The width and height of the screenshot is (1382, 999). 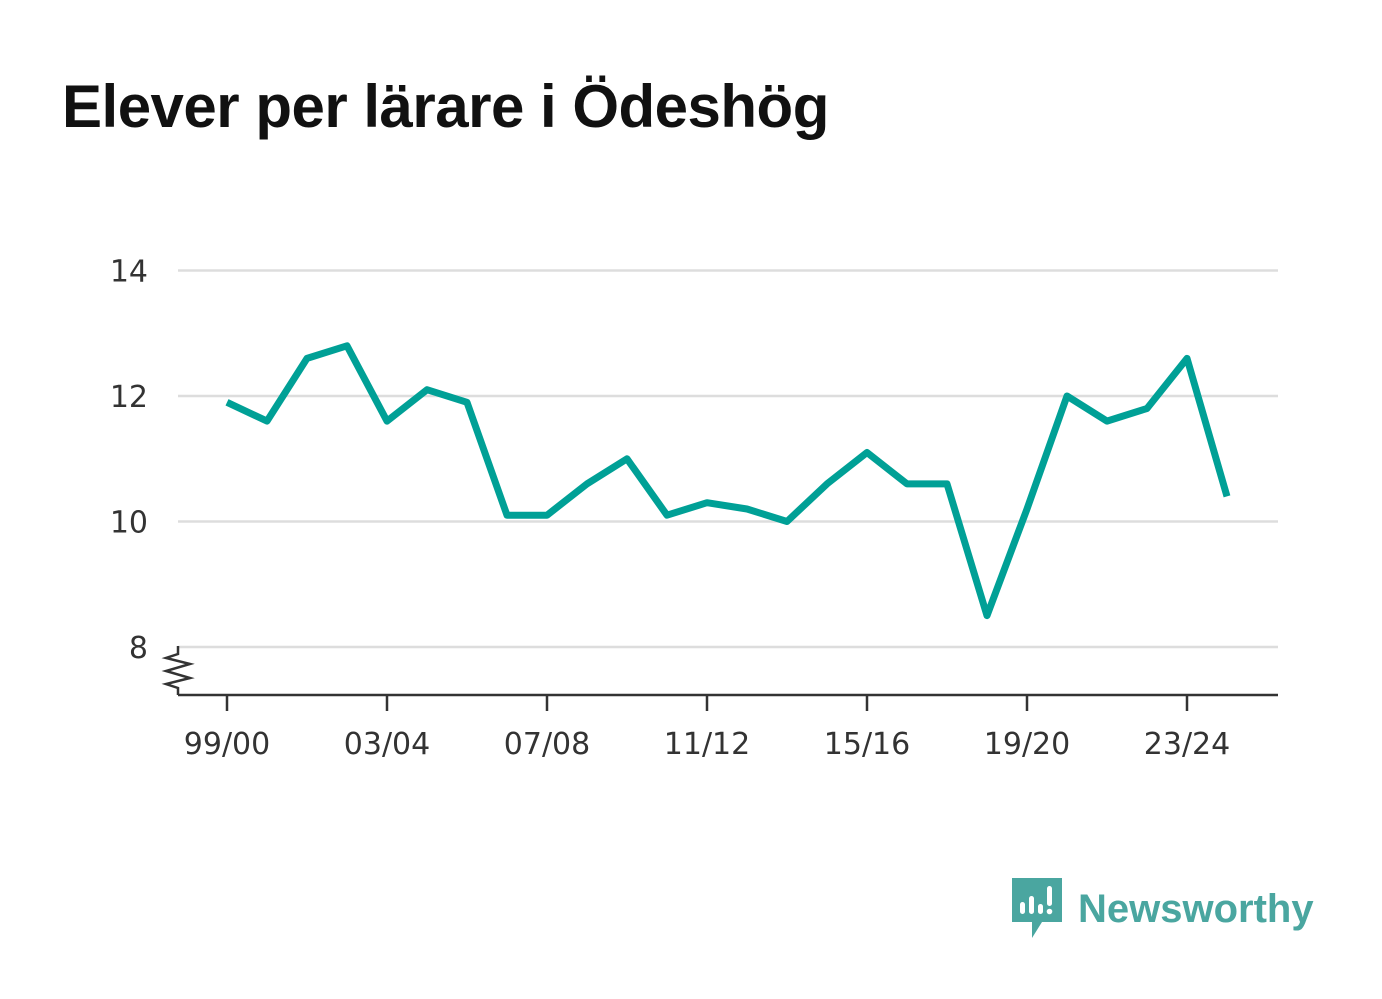 I want to click on x-axis-tick-labels: 99/00 03/04 07/08 11/12 15/16 19/20 23/24, so click(x=707, y=744).